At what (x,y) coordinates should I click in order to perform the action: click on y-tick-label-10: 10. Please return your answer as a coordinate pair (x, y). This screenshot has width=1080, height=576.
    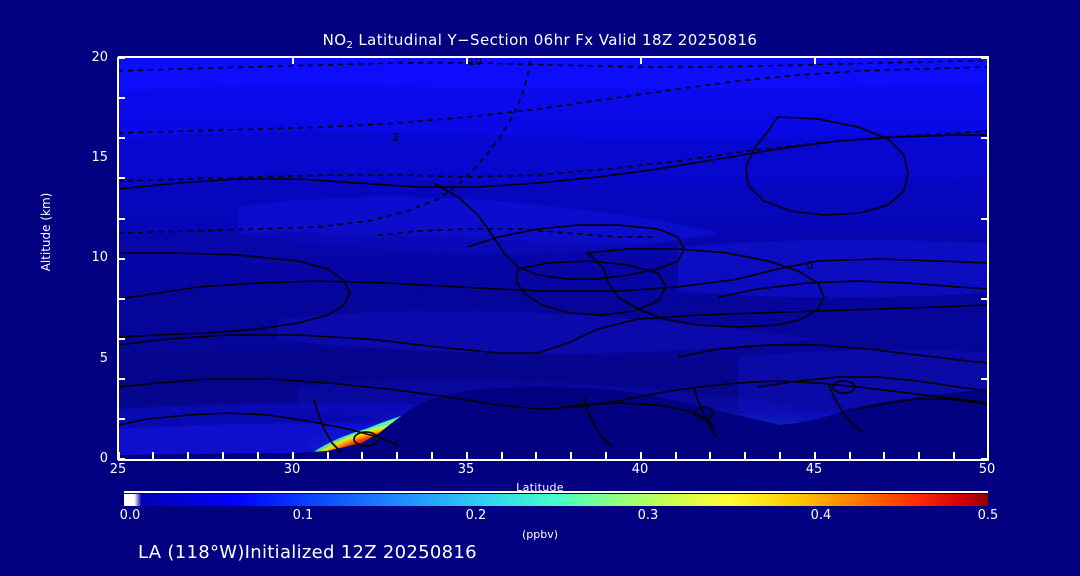
    Looking at the image, I should click on (99, 257).